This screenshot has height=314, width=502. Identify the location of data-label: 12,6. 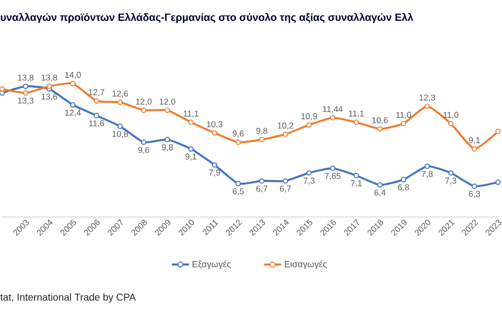
(120, 94).